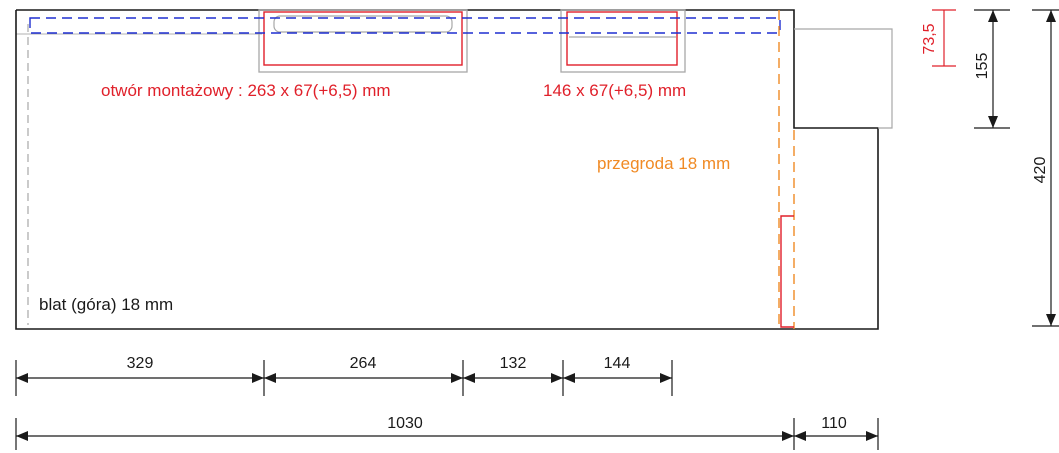 The width and height of the screenshot is (1059, 453). Describe the element at coordinates (834, 423) in the screenshot. I see `dim-label-110: 110` at that location.